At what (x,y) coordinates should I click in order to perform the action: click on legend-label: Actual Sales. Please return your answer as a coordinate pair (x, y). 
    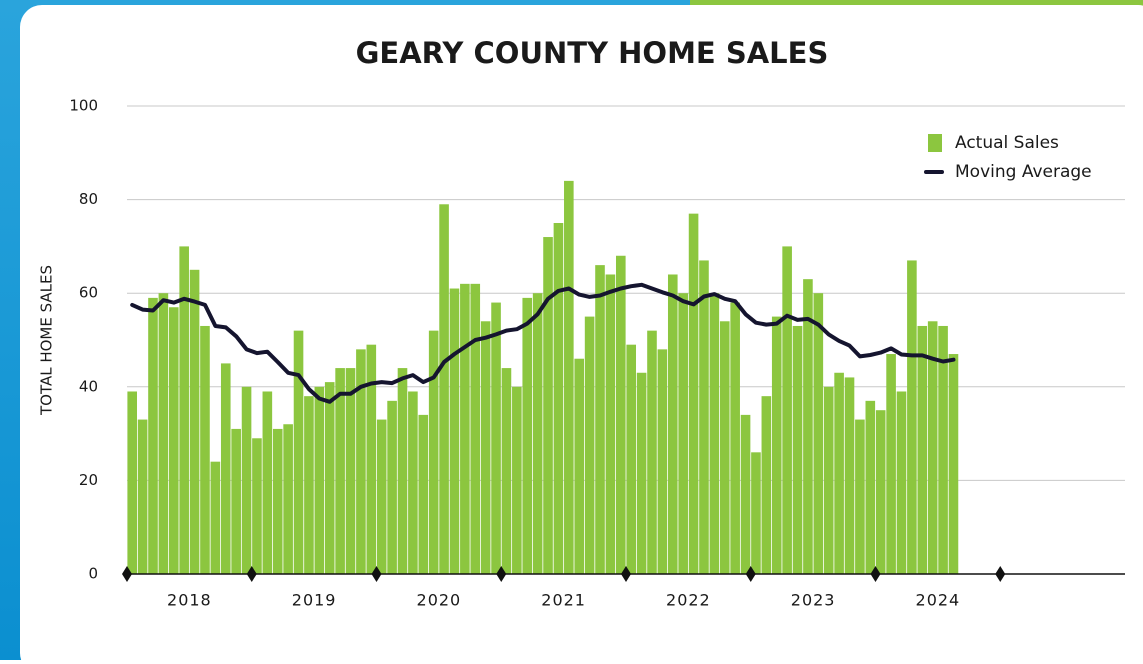
    Looking at the image, I should click on (1007, 143).